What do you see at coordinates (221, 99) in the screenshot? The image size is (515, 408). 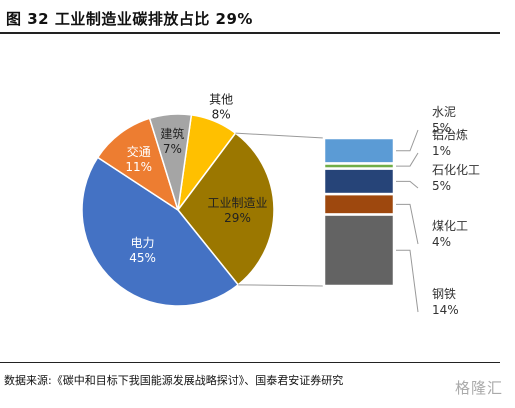 I see `slice-label-0: 其他` at bounding box center [221, 99].